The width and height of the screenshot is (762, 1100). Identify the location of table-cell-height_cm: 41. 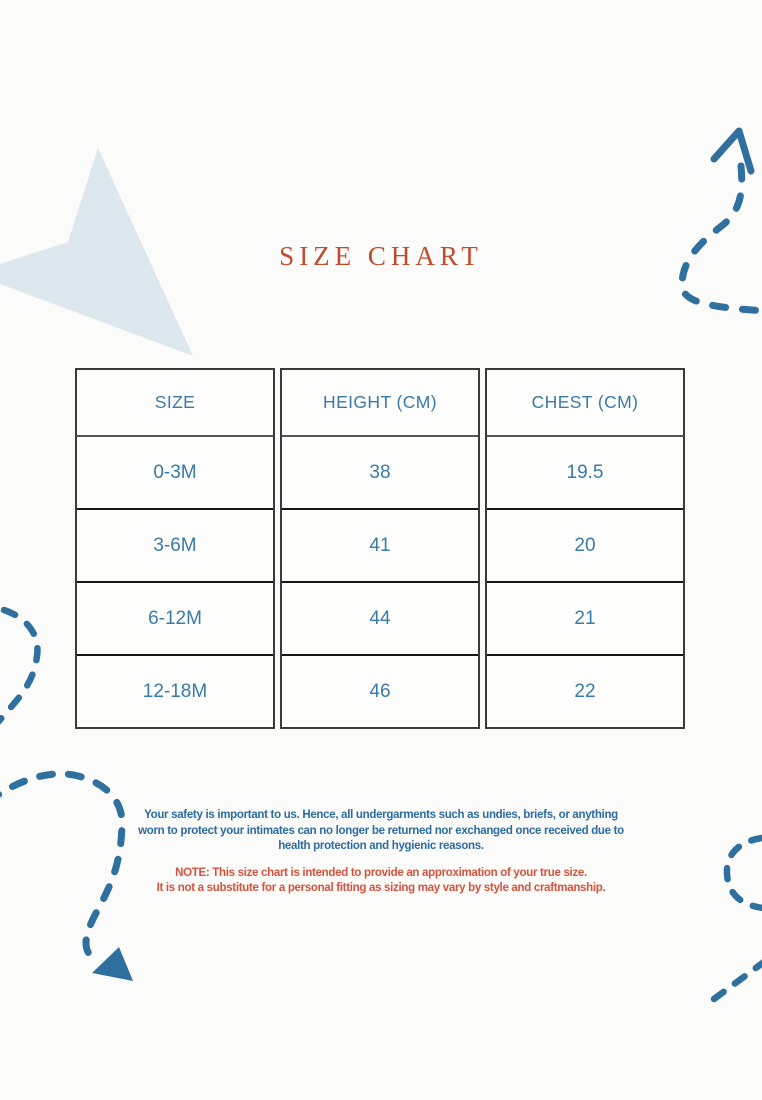
(380, 544).